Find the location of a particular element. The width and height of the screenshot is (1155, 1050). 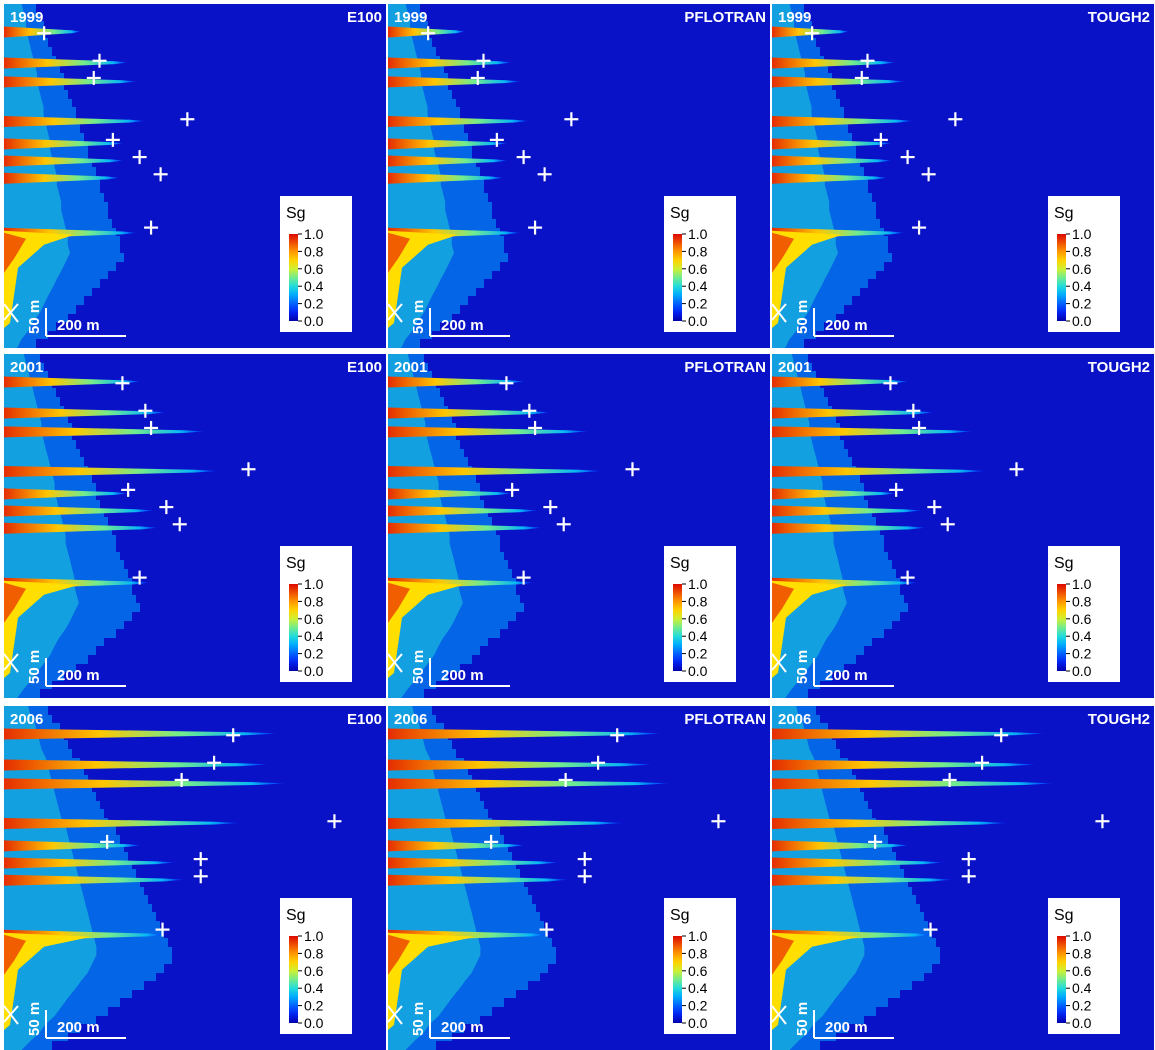

year-label: 2001 is located at coordinates (26, 367).